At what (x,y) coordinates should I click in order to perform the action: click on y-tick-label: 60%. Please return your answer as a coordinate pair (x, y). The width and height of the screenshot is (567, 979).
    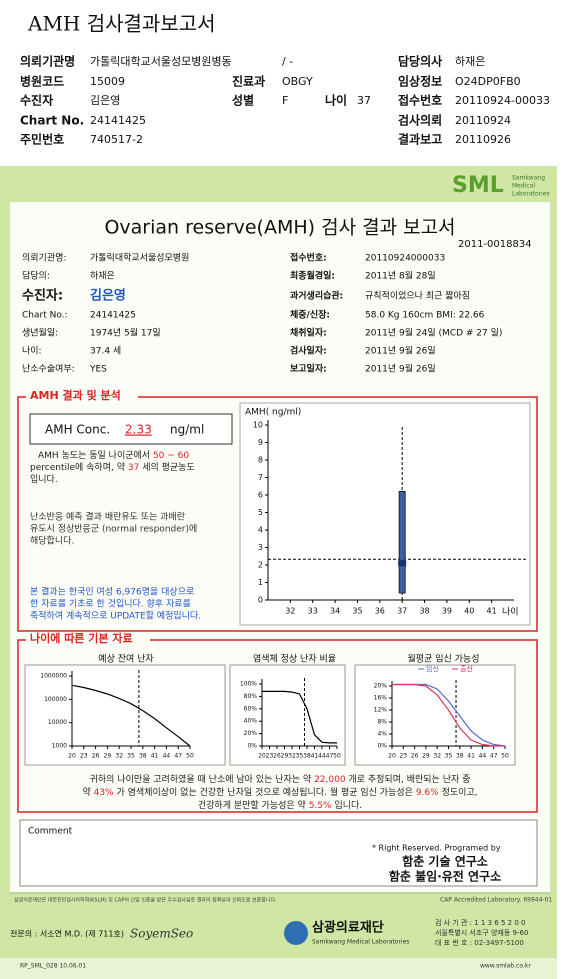
    Looking at the image, I should click on (251, 708).